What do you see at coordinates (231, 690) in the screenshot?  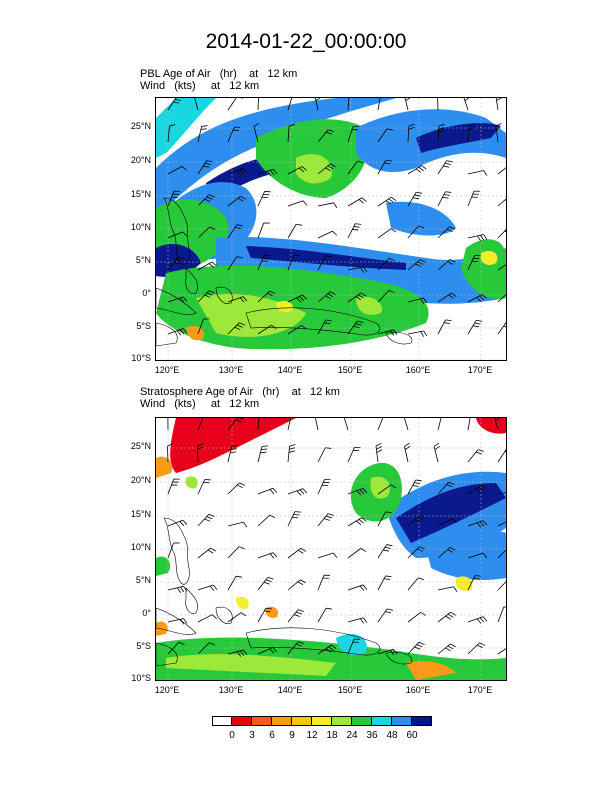 I see `lon-tick-label: 130°E` at bounding box center [231, 690].